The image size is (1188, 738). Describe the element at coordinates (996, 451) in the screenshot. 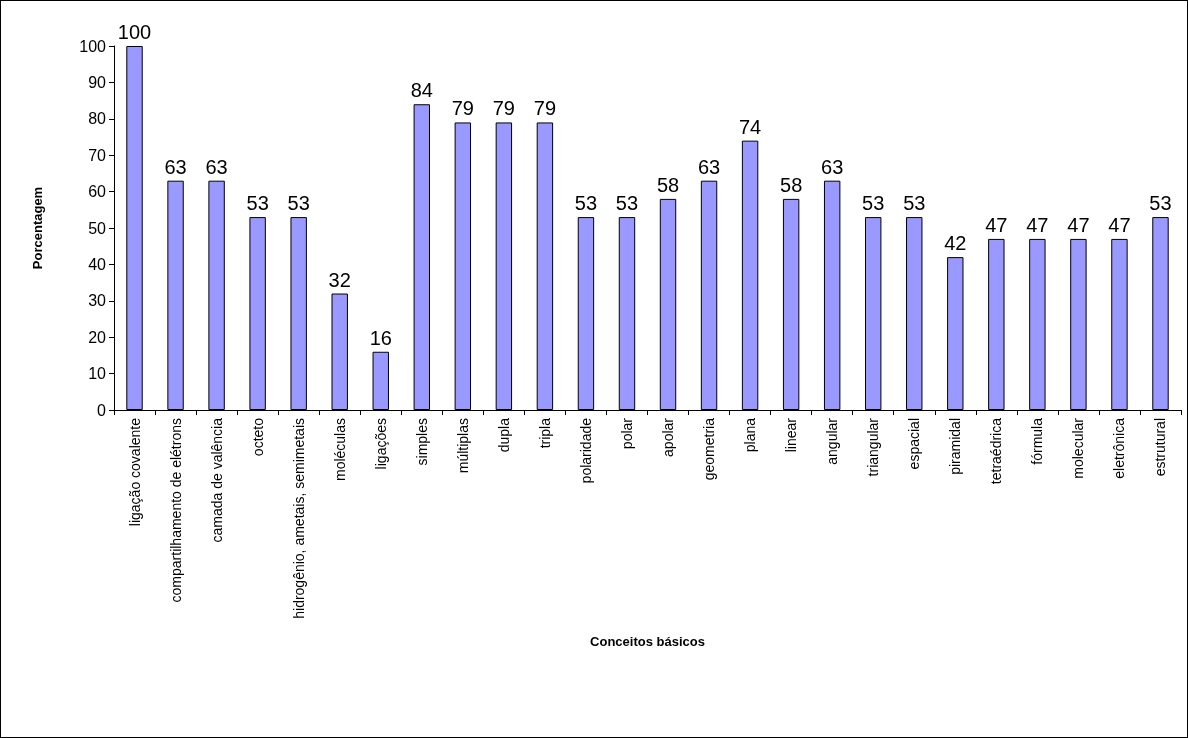

I see `x-tick-label: tetraédrica` at that location.